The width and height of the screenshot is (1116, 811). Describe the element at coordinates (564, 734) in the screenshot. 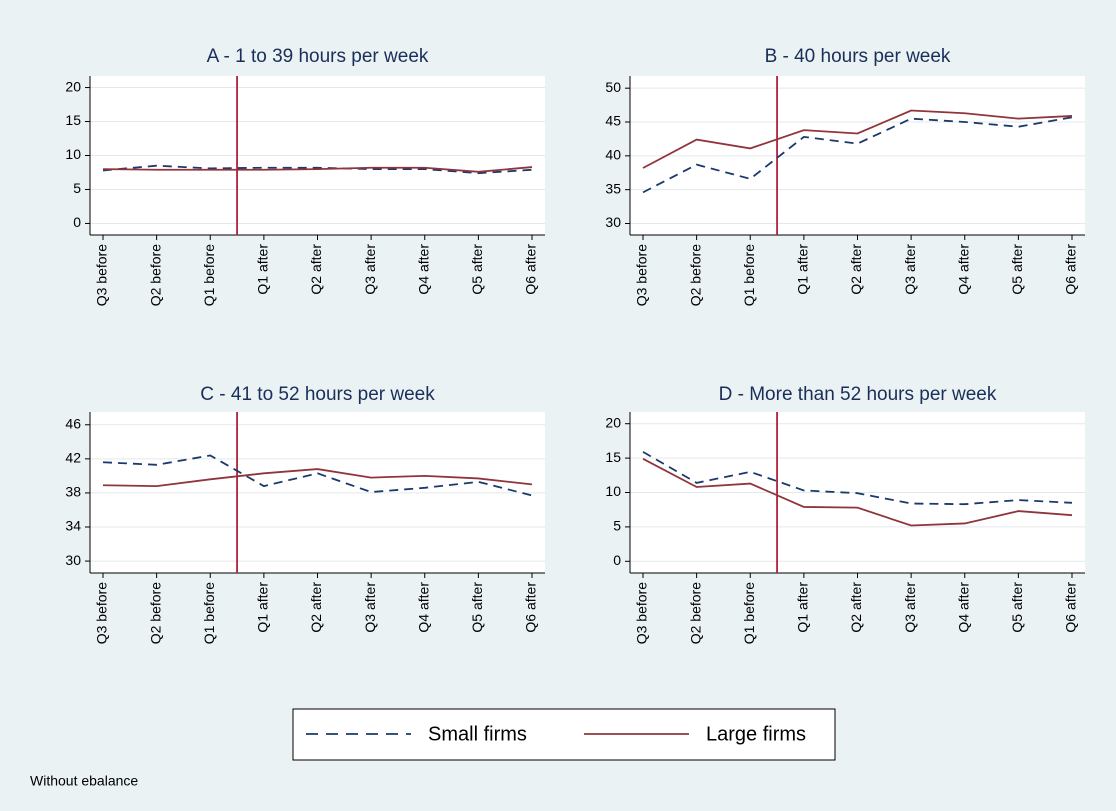

I see `legend-box` at that location.